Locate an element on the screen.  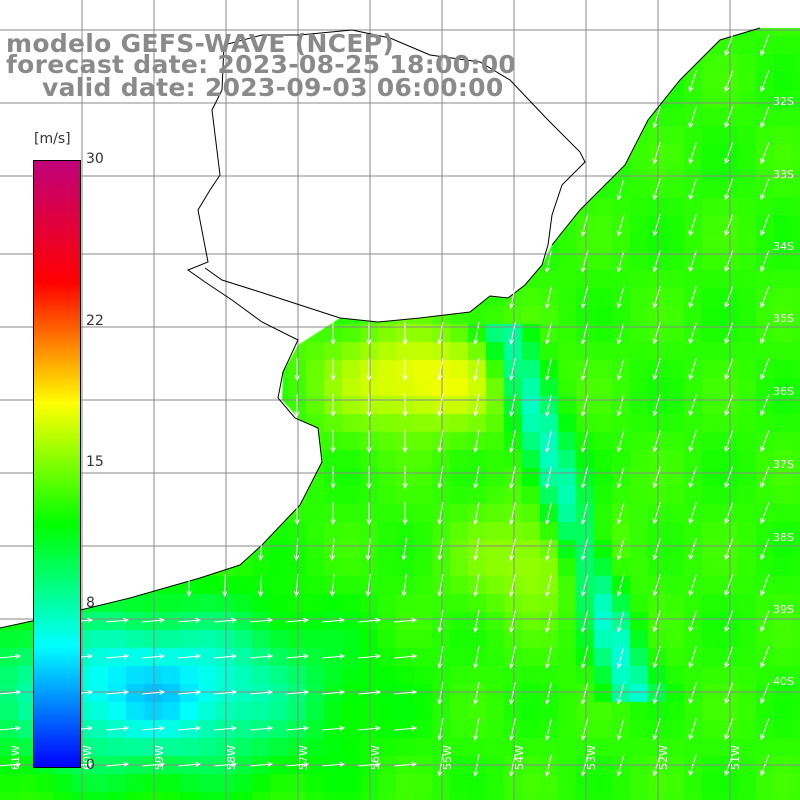
longitude-label: 51W is located at coordinates (735, 757).